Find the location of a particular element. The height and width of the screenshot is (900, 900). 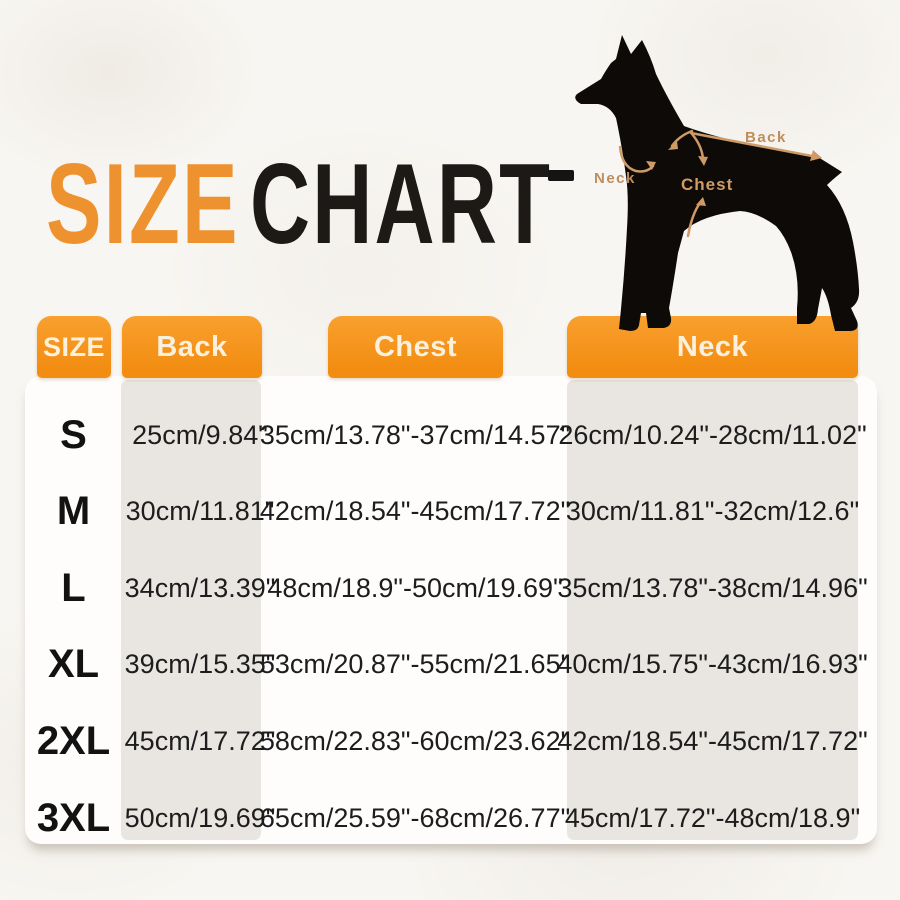

column-header-chest: Chest is located at coordinates (415, 347).